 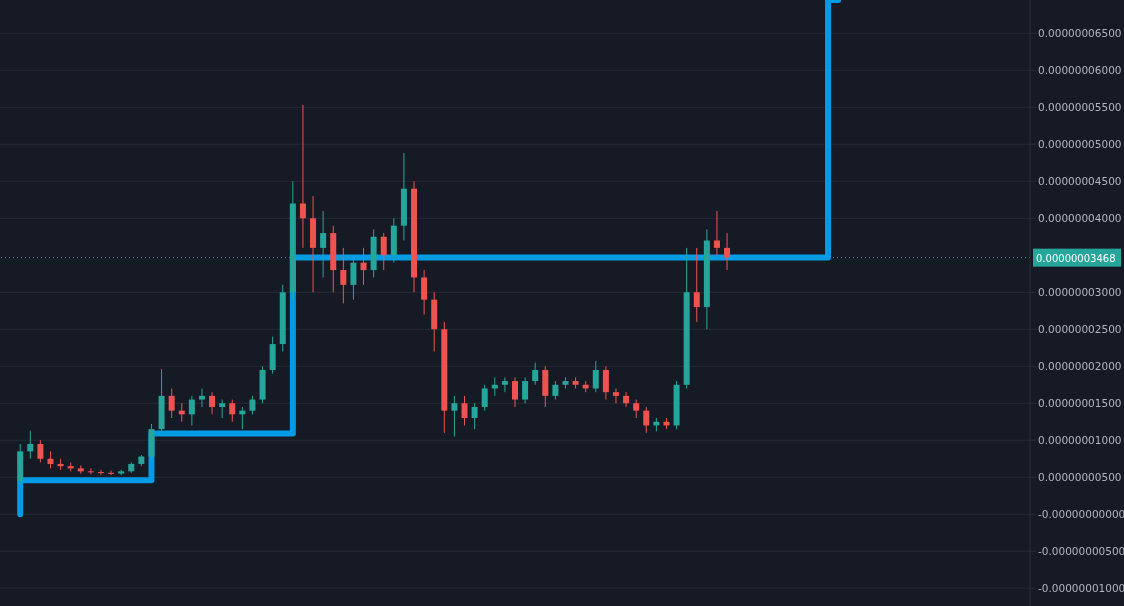 I want to click on y-tick-label: -0.00000001000, so click(x=1081, y=587).